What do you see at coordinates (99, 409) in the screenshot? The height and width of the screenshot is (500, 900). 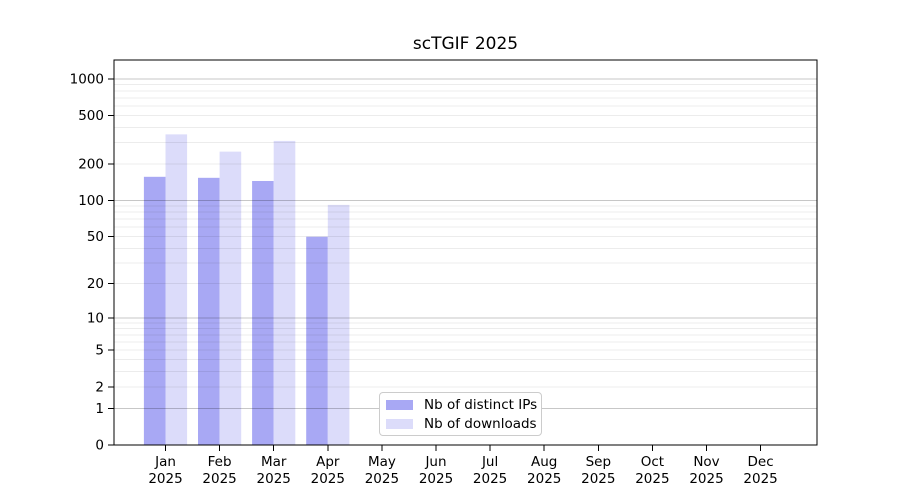 I see `y-tick-label: 1` at bounding box center [99, 409].